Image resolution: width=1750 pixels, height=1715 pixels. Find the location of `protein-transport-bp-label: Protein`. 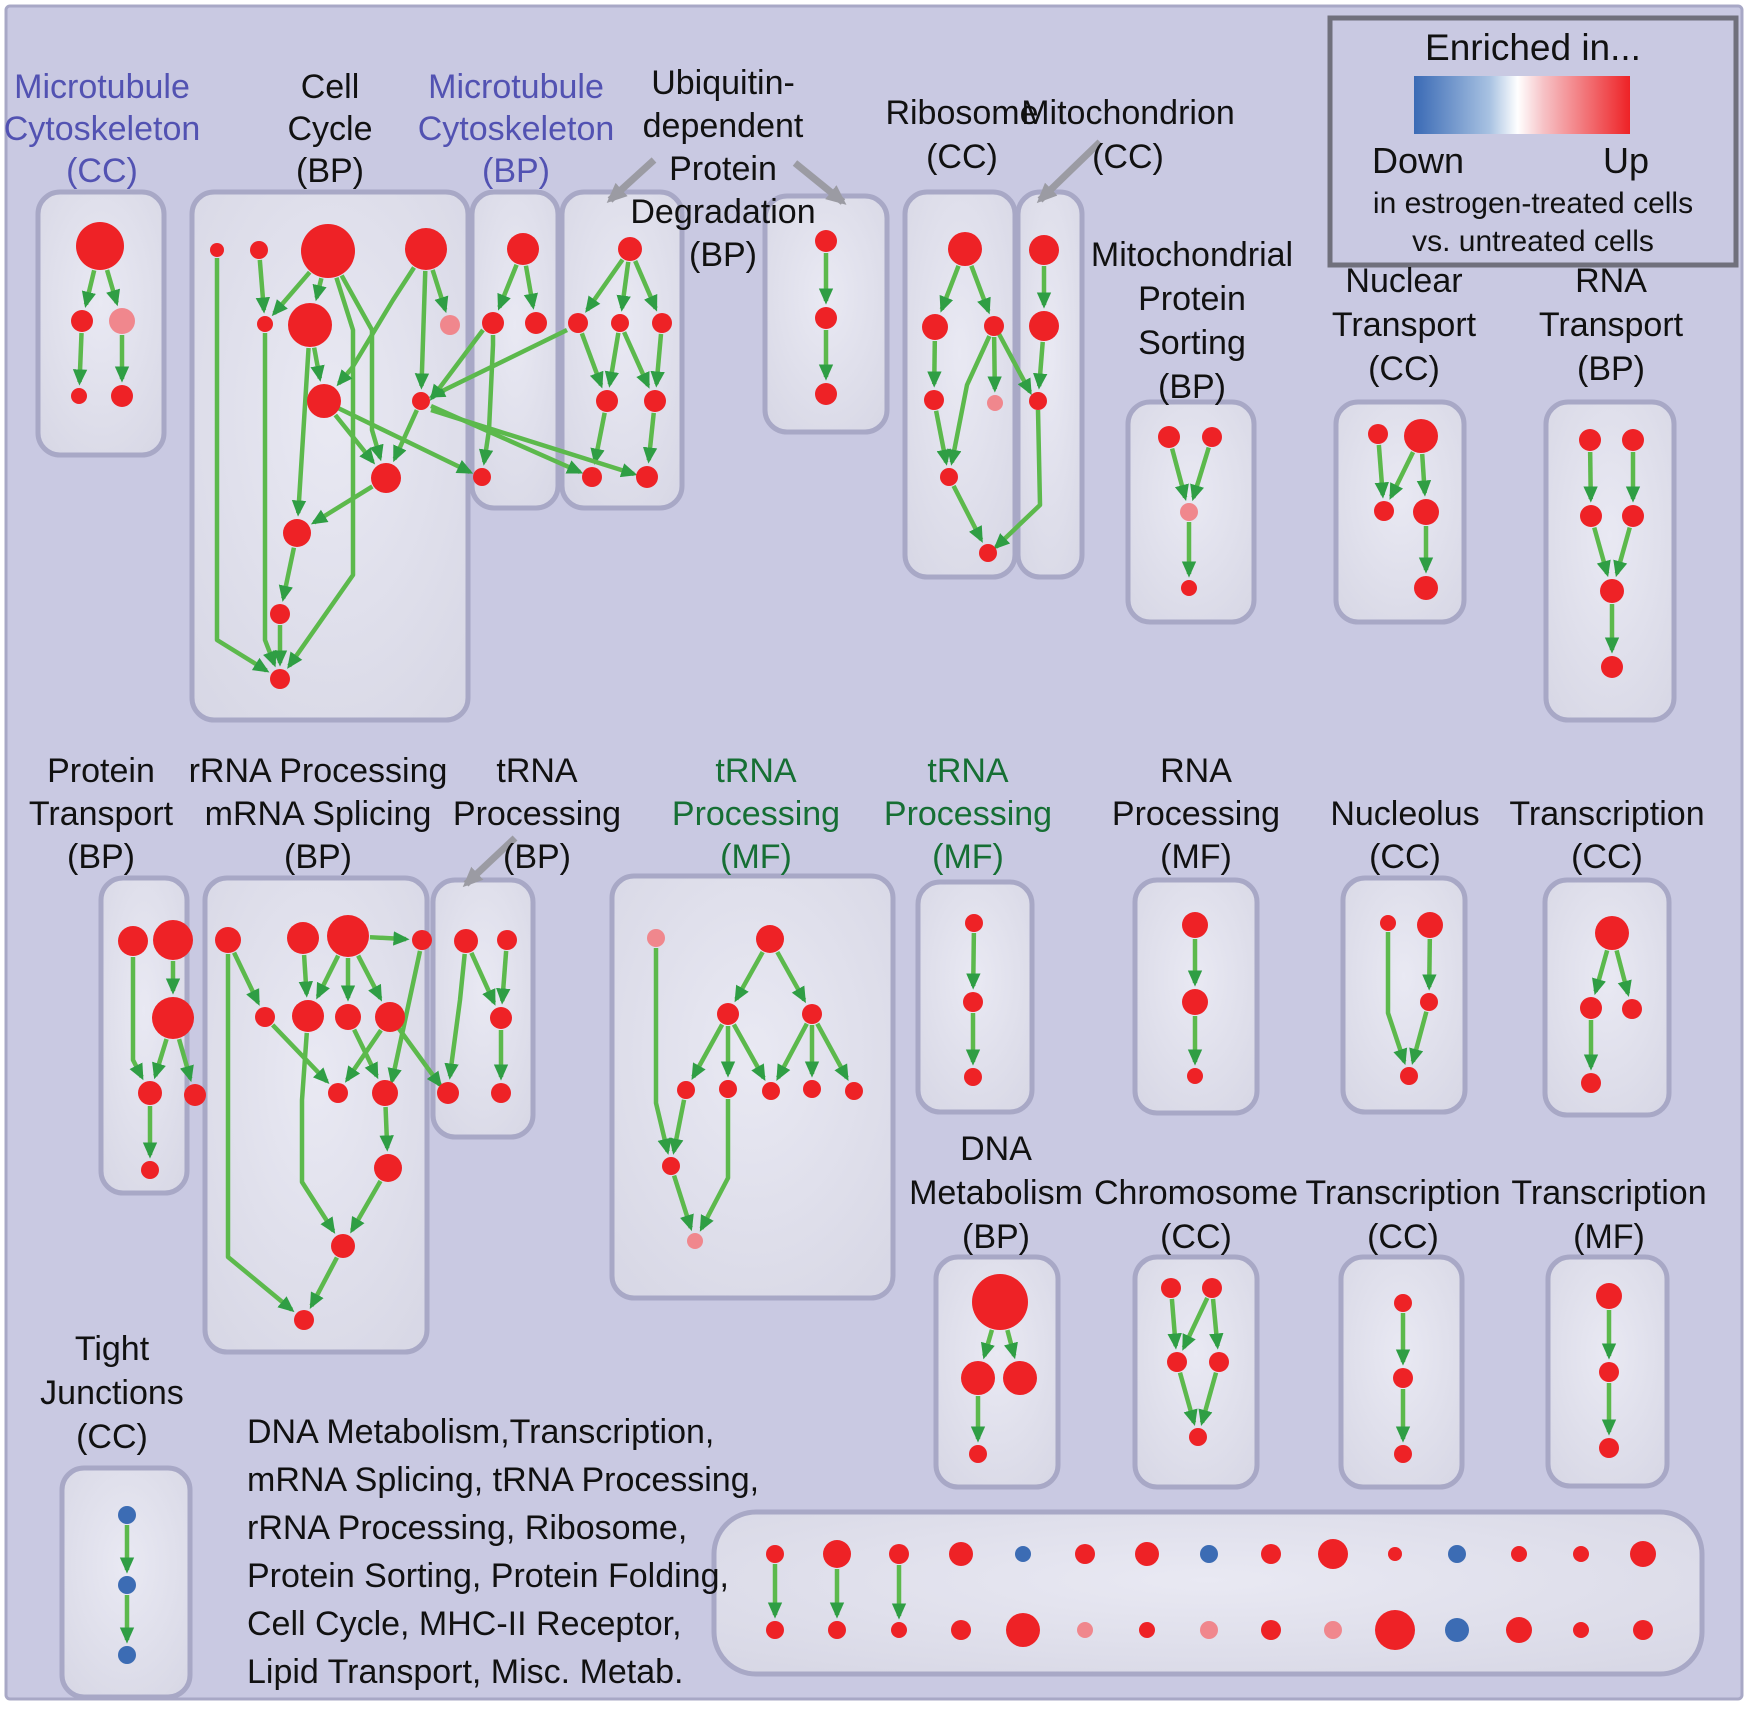

protein-transport-bp-label: Protein is located at coordinates (101, 771).